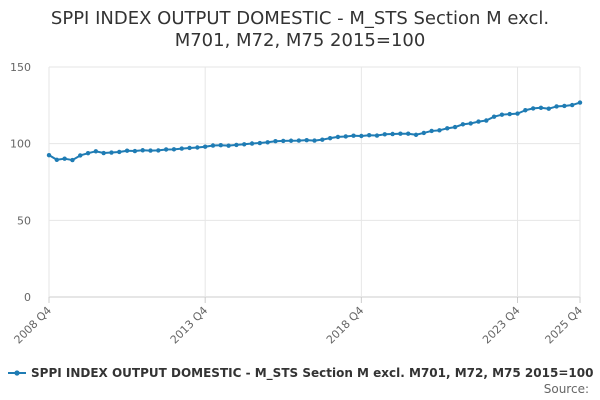 The image size is (600, 400). I want to click on x-tick-label-3: 2023 Q4, so click(501, 325).